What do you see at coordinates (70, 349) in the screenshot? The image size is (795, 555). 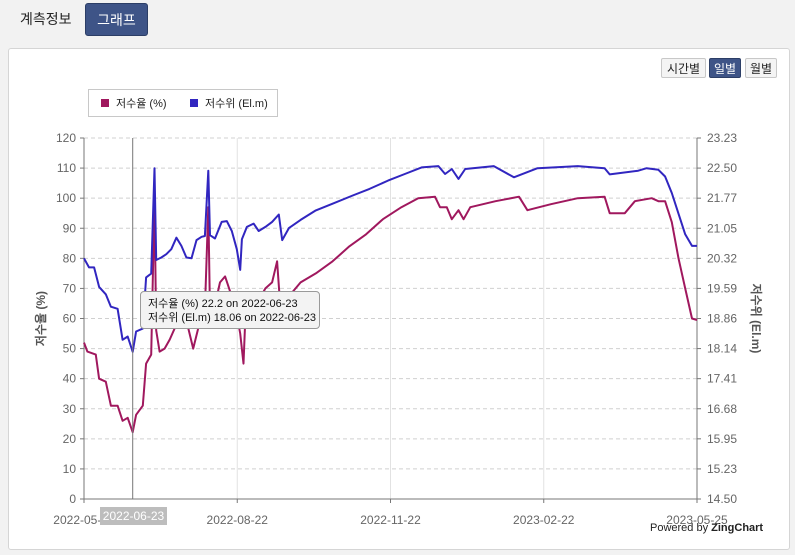 I see `left-tick-label: 50` at bounding box center [70, 349].